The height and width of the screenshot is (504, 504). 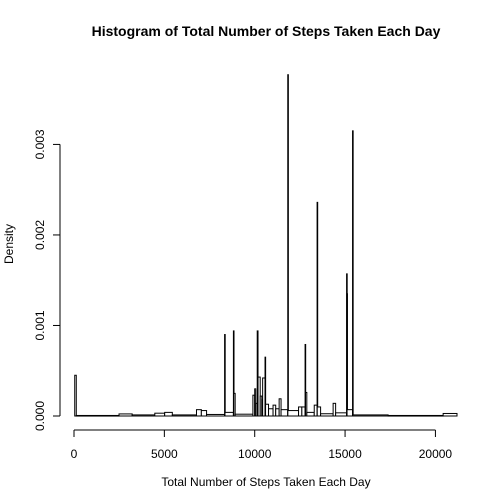 I want to click on y-tick-label-2: 0.002, so click(x=40, y=235).